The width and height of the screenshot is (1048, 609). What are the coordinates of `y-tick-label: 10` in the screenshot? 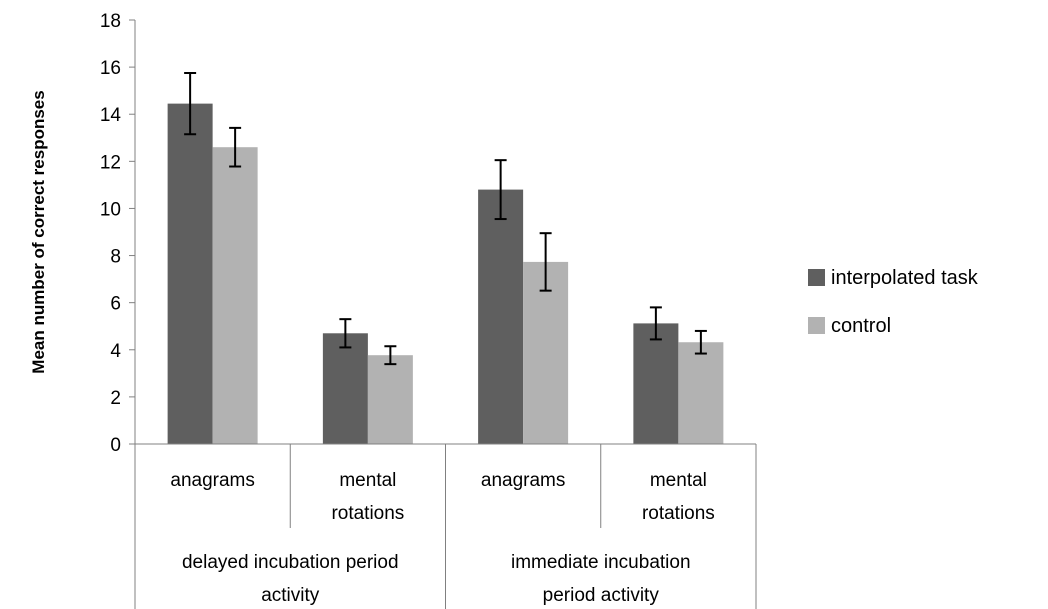 It's located at (110, 209).